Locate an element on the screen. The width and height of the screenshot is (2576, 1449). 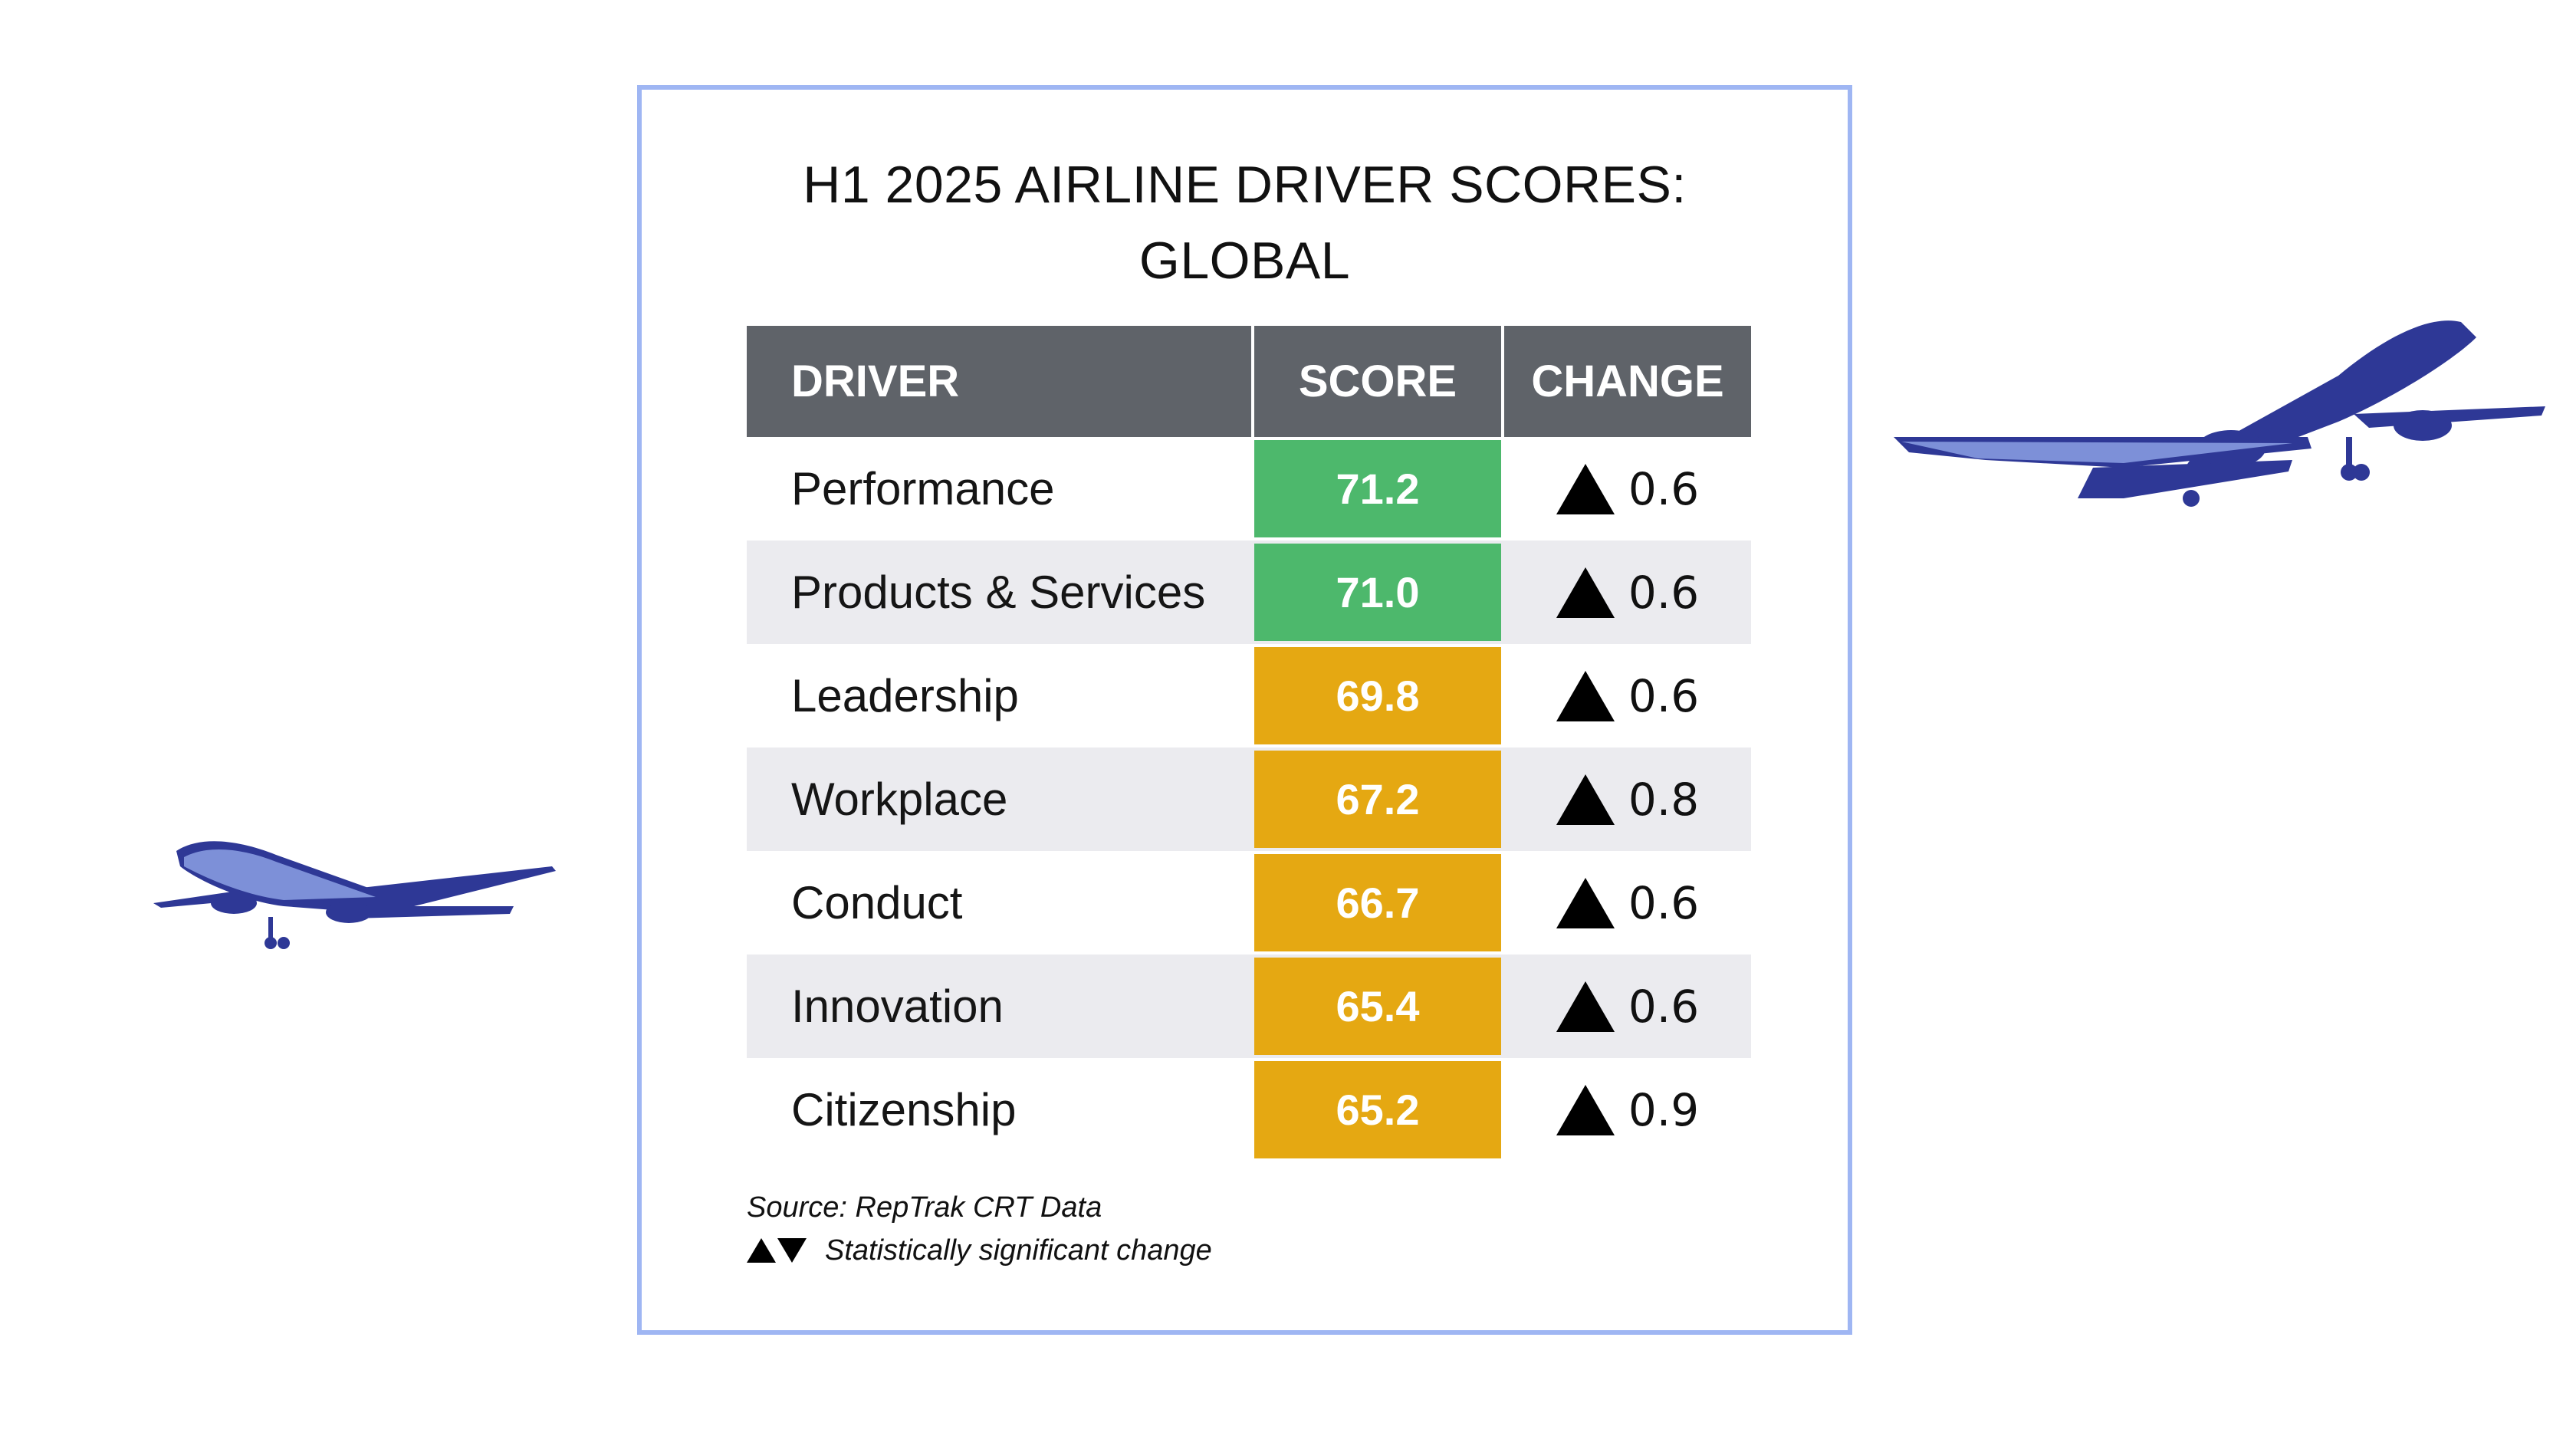
score-value: 71.2 is located at coordinates (1378, 488).